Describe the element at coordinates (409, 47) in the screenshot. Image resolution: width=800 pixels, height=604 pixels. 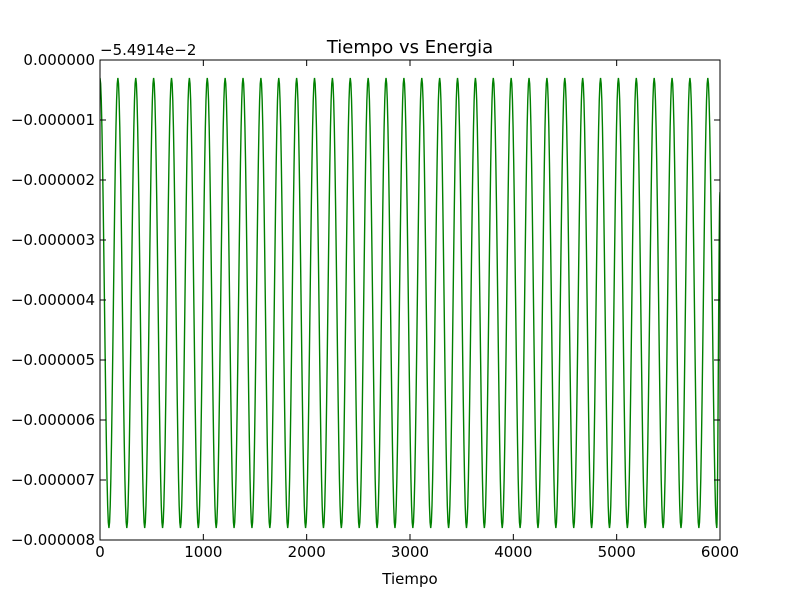
I see `chart-title: Tiempo vs Energia` at that location.